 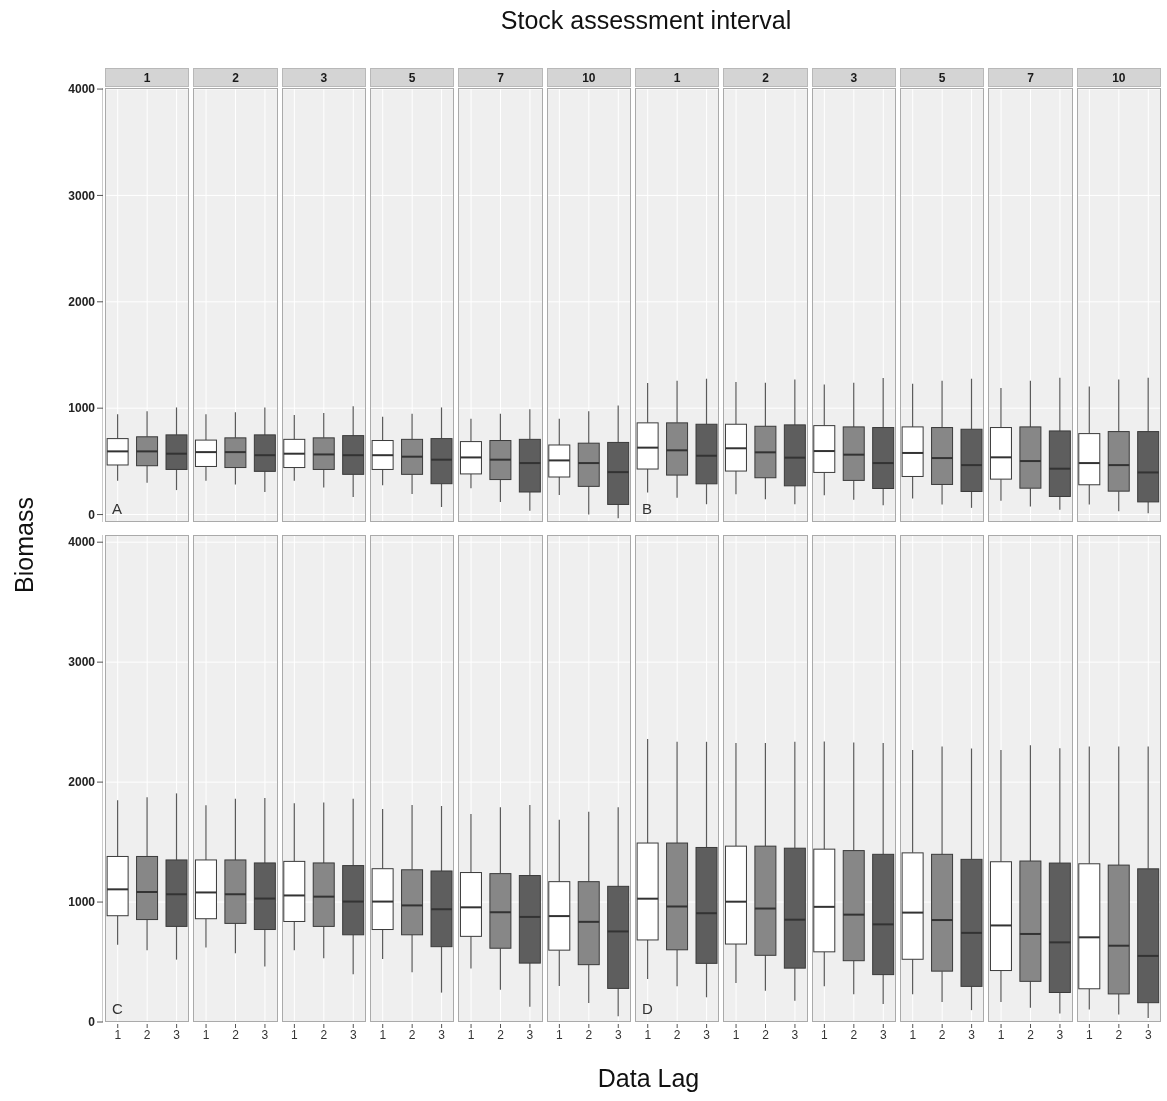 What do you see at coordinates (647, 508) in the screenshot?
I see `annotation: B` at bounding box center [647, 508].